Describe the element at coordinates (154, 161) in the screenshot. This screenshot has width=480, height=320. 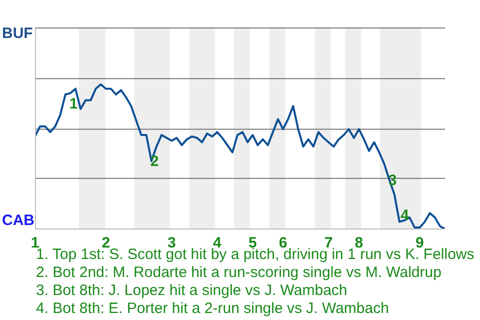
I see `annotation: 2` at that location.